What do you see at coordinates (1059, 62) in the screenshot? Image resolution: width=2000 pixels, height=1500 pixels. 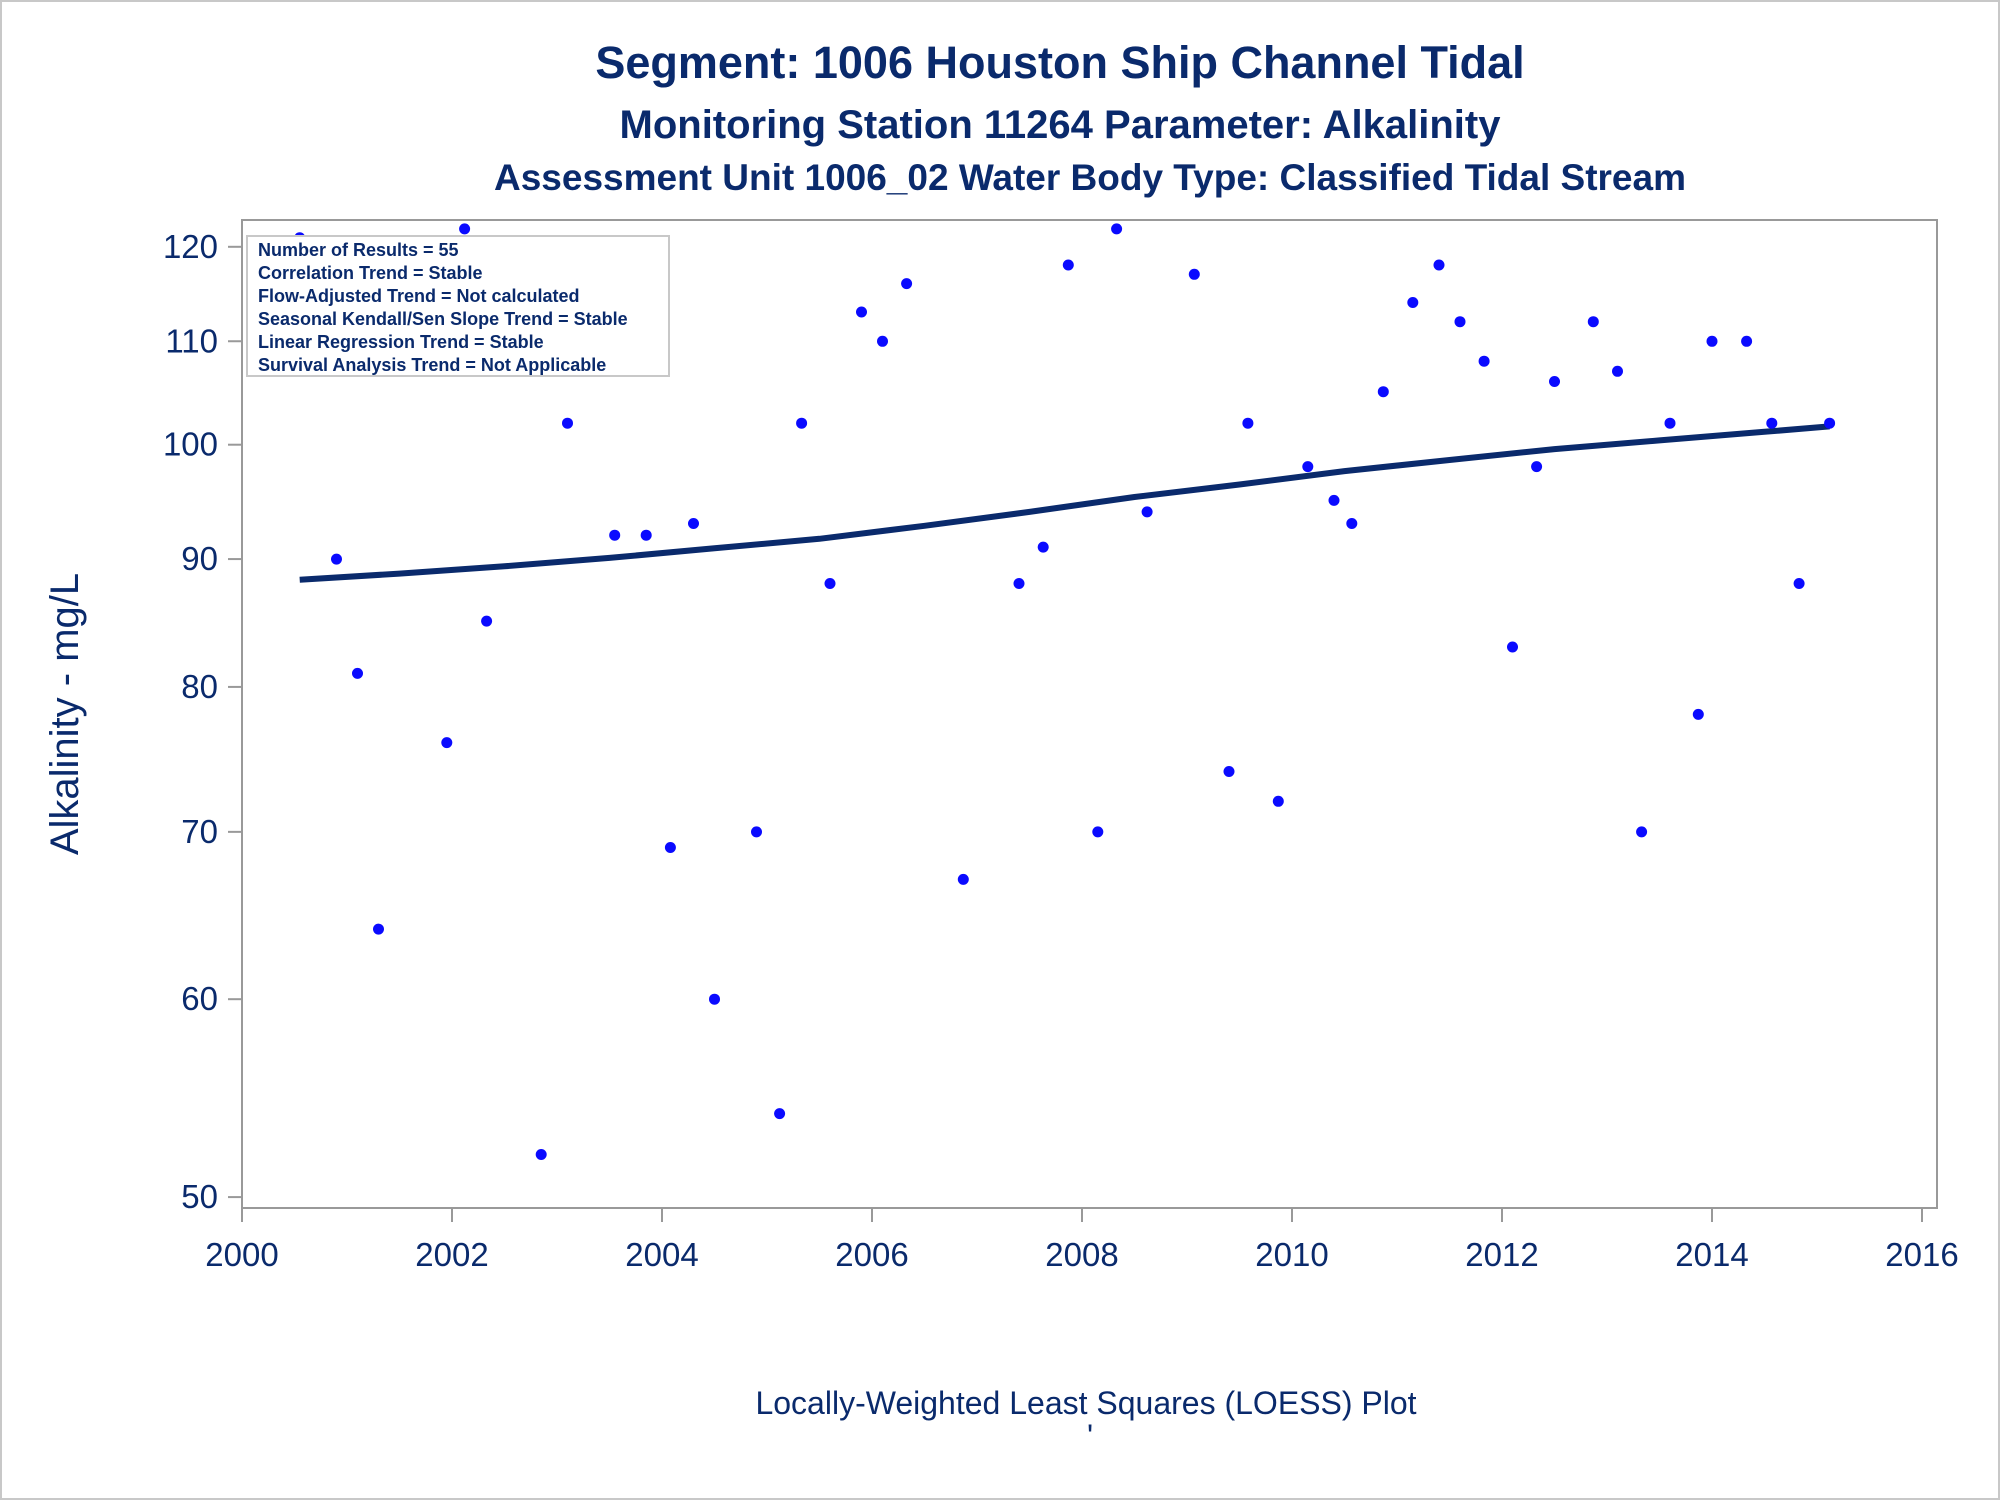 I see `chart-title: Segment: 1006 Houston Ship Channel Tidal` at bounding box center [1059, 62].